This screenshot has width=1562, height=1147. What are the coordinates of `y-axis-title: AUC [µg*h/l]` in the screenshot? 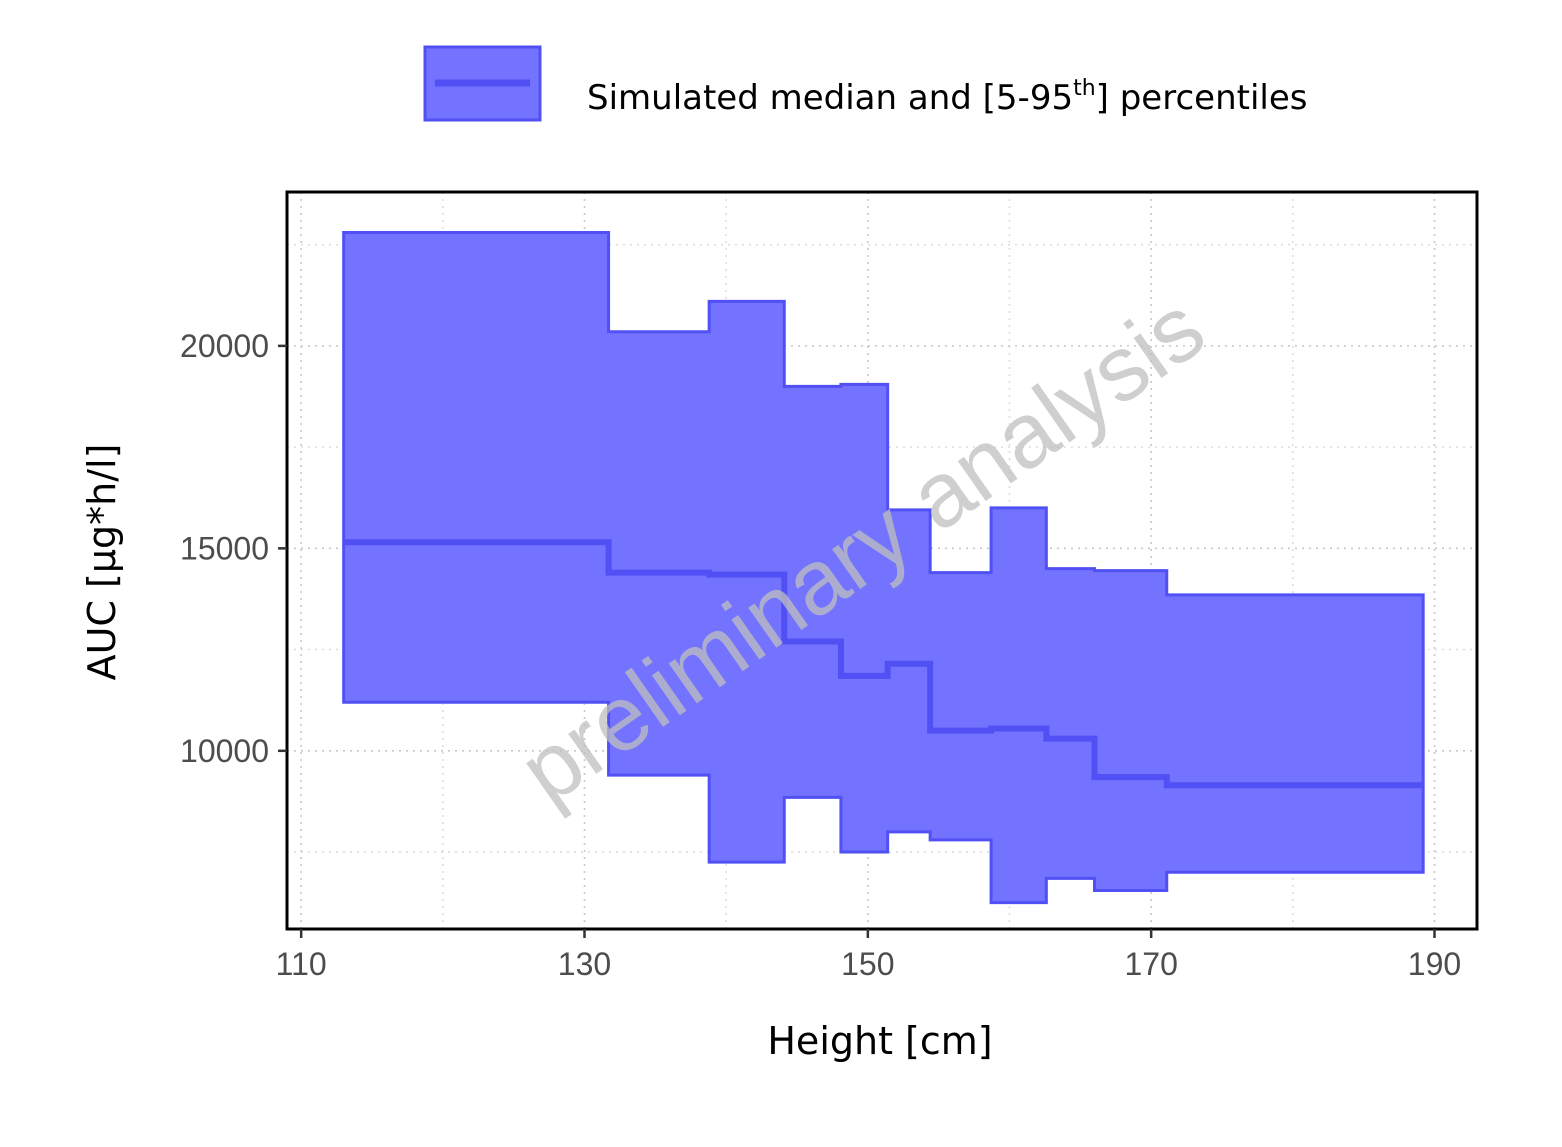 It's located at (102, 562).